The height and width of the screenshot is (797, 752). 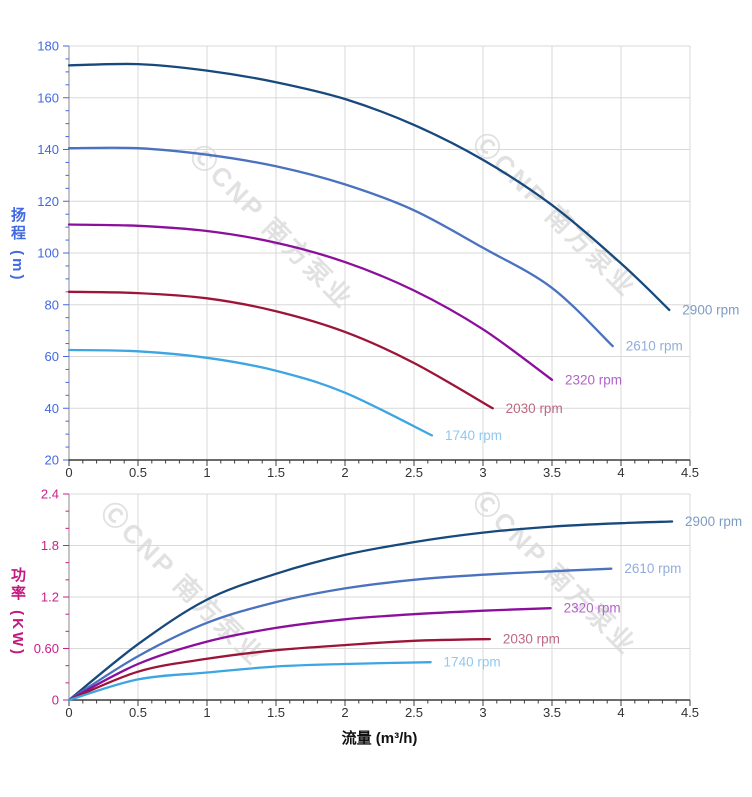 What do you see at coordinates (48, 97) in the screenshot?
I see `y-tick-label: 160` at bounding box center [48, 97].